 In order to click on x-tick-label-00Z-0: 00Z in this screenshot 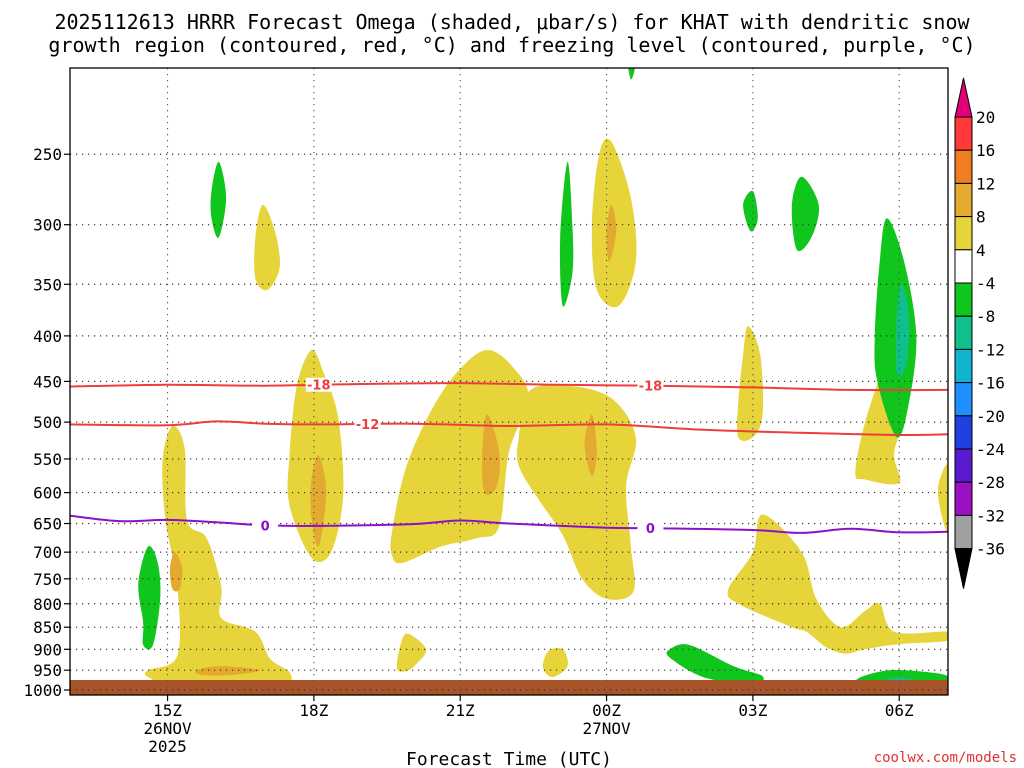, I will do `click(606, 710)`.